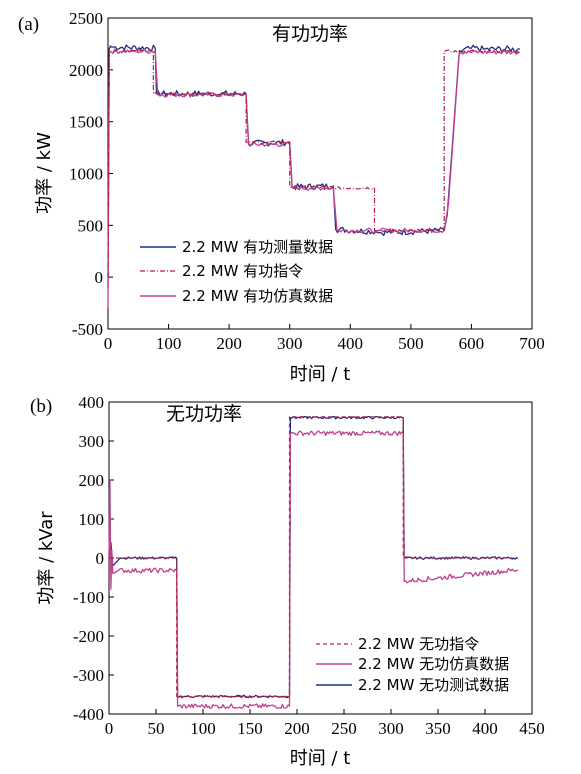  I want to click on panel-b-y-tick-label: -100, so click(88, 597).